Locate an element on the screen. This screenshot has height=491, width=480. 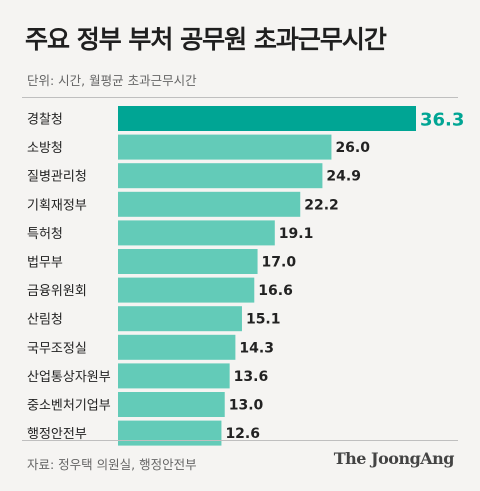
value-label: 12.6 is located at coordinates (242, 434).